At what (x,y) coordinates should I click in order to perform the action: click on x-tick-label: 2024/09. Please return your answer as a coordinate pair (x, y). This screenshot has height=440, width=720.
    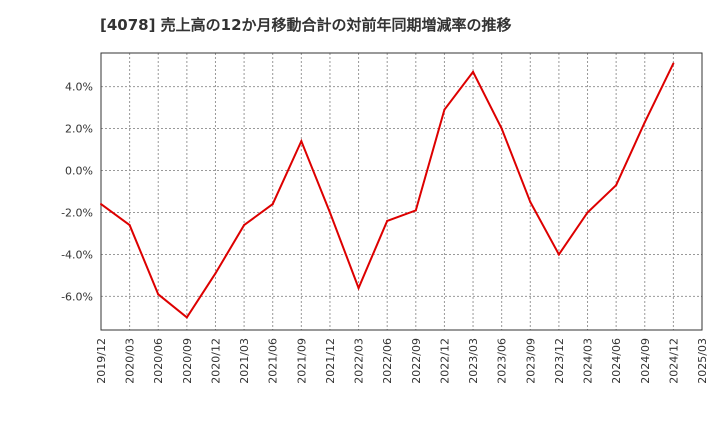
    Looking at the image, I should click on (645, 361).